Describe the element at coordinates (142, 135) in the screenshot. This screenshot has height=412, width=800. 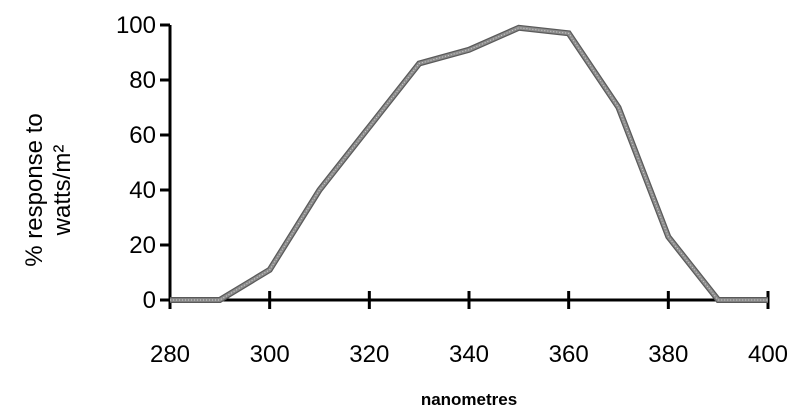
I see `y-tick-label: 60` at that location.